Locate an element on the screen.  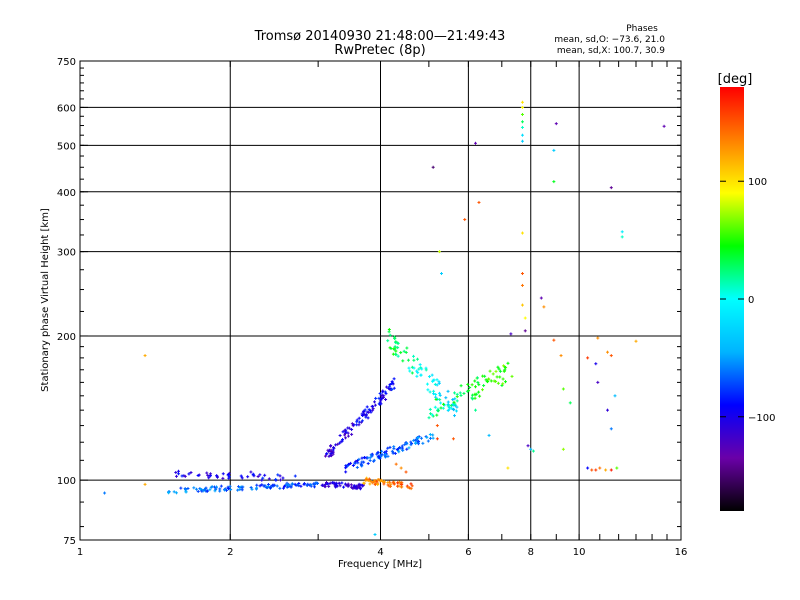
chart-subtitle: RwPretec (8p) is located at coordinates (379, 50).